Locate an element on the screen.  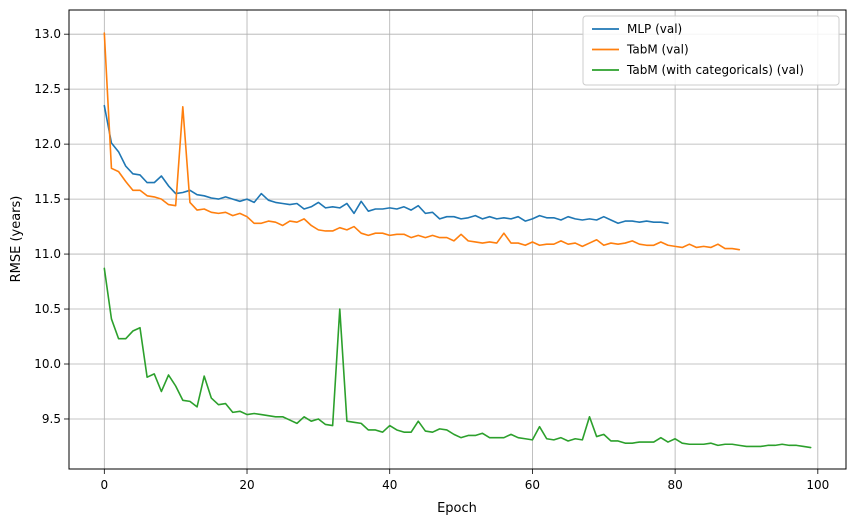
y-tick-label: 11.0 is located at coordinates (47, 254).